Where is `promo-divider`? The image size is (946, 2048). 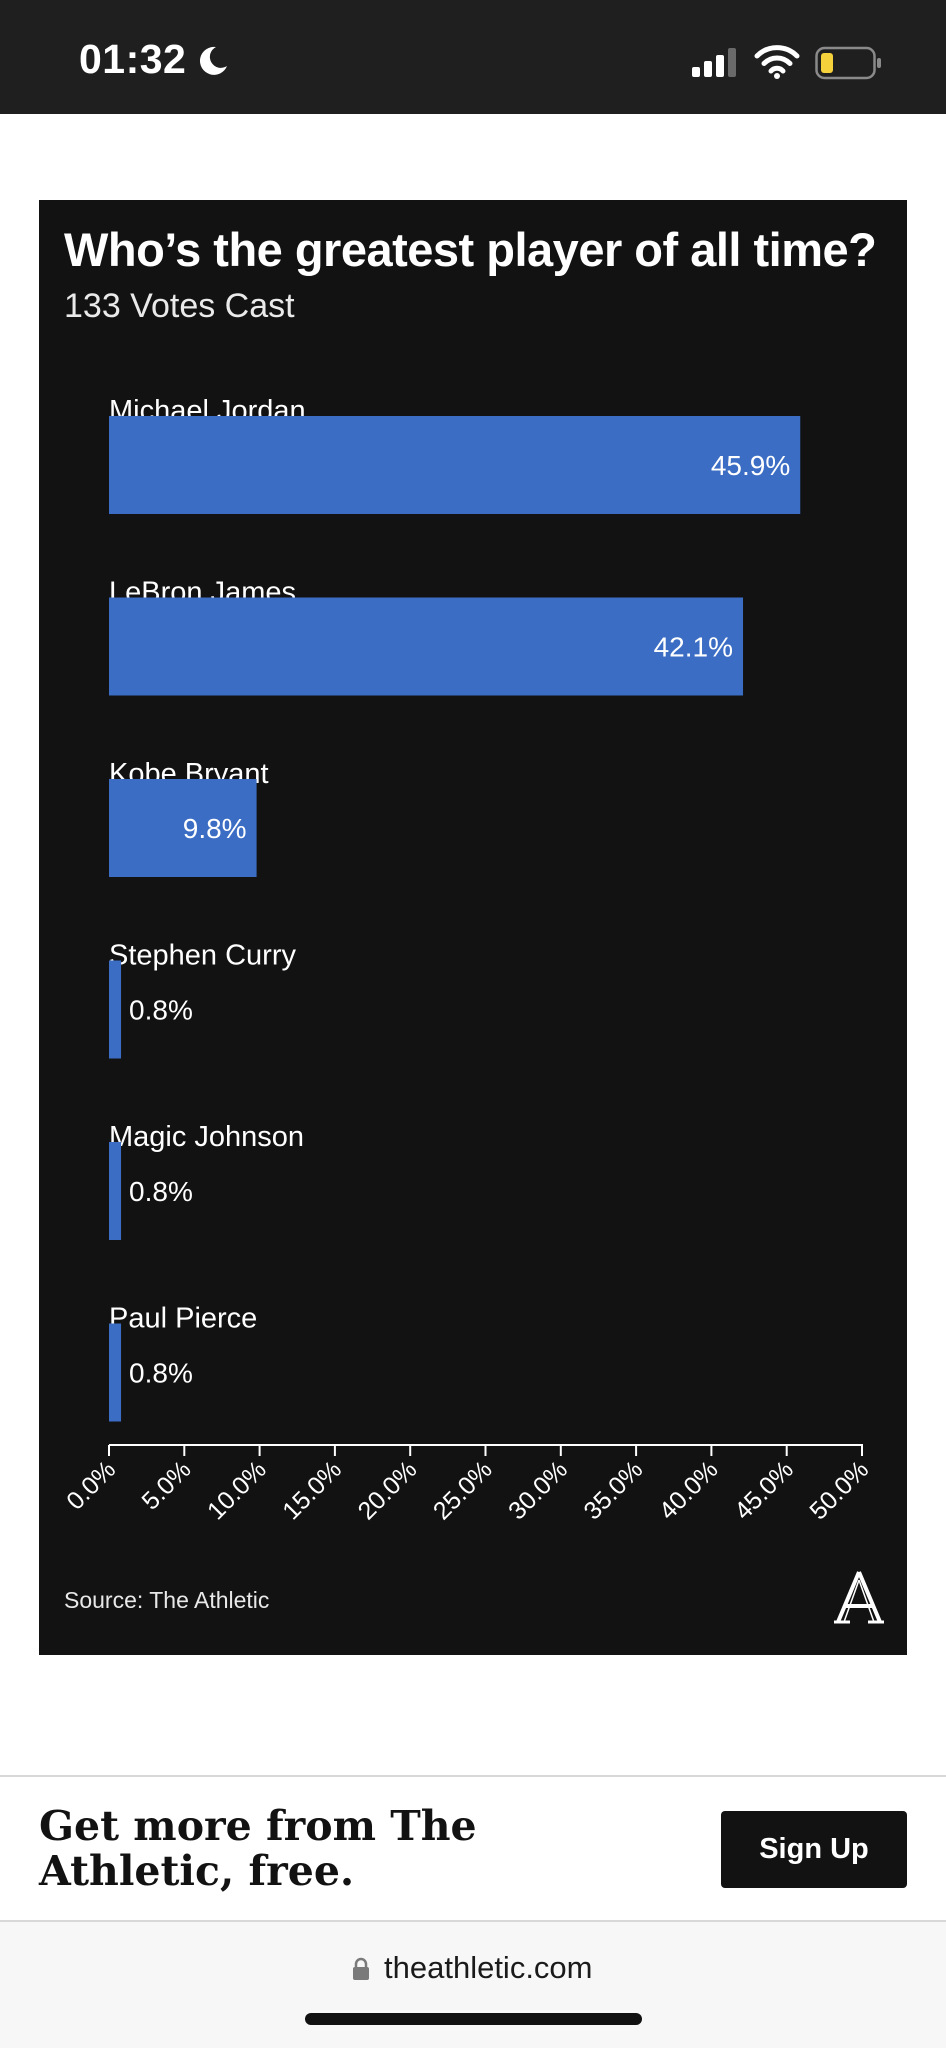
promo-divider is located at coordinates (473, 1776).